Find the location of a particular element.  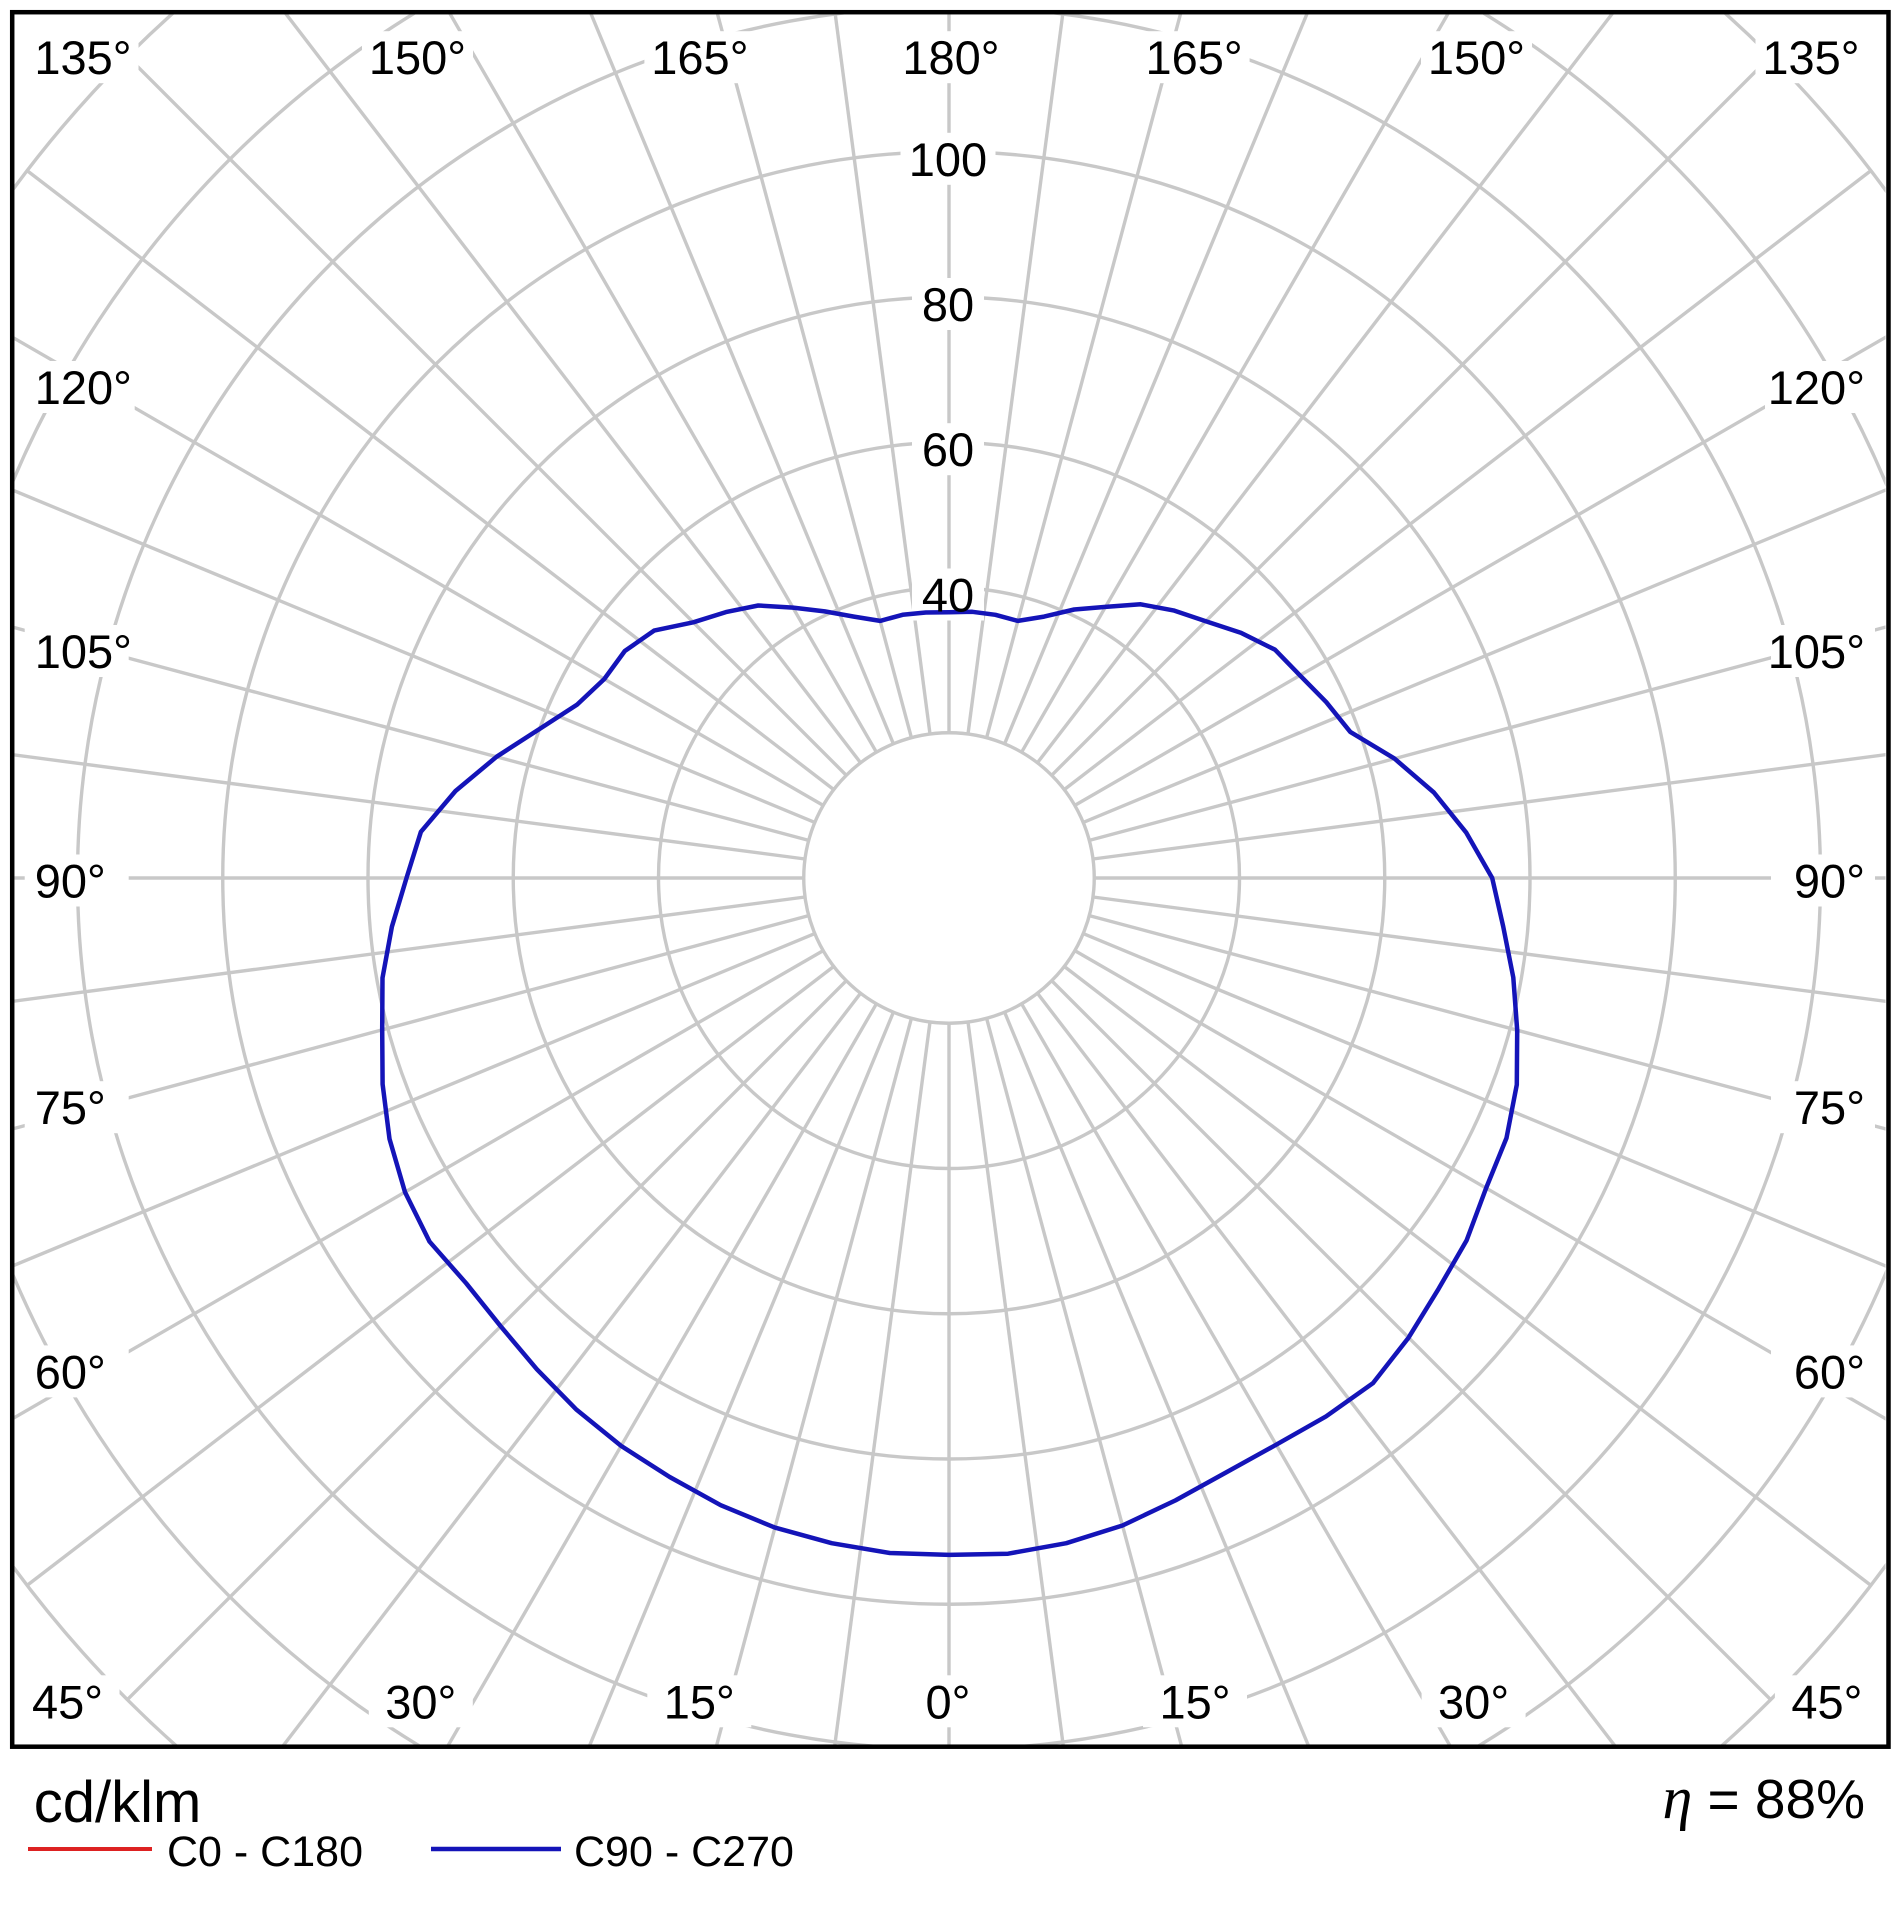

svg-text: cd/klm is located at coordinates (118, 1802).